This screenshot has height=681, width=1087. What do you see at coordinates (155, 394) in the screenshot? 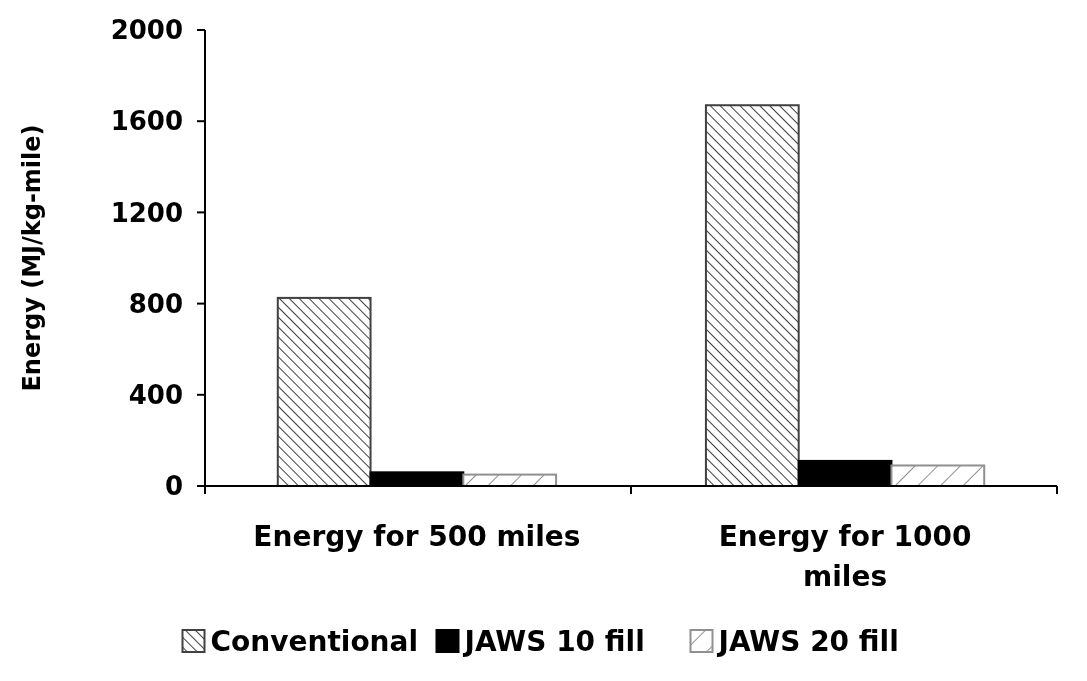
I see `y-tick-label: 400` at bounding box center [155, 394].